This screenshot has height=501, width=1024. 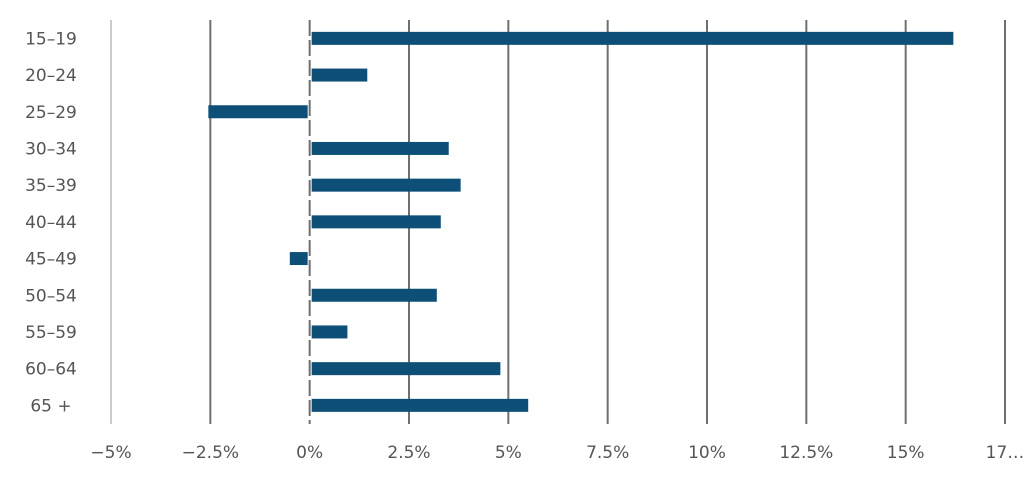 I want to click on x-tick-label: 12.5%, so click(x=806, y=453).